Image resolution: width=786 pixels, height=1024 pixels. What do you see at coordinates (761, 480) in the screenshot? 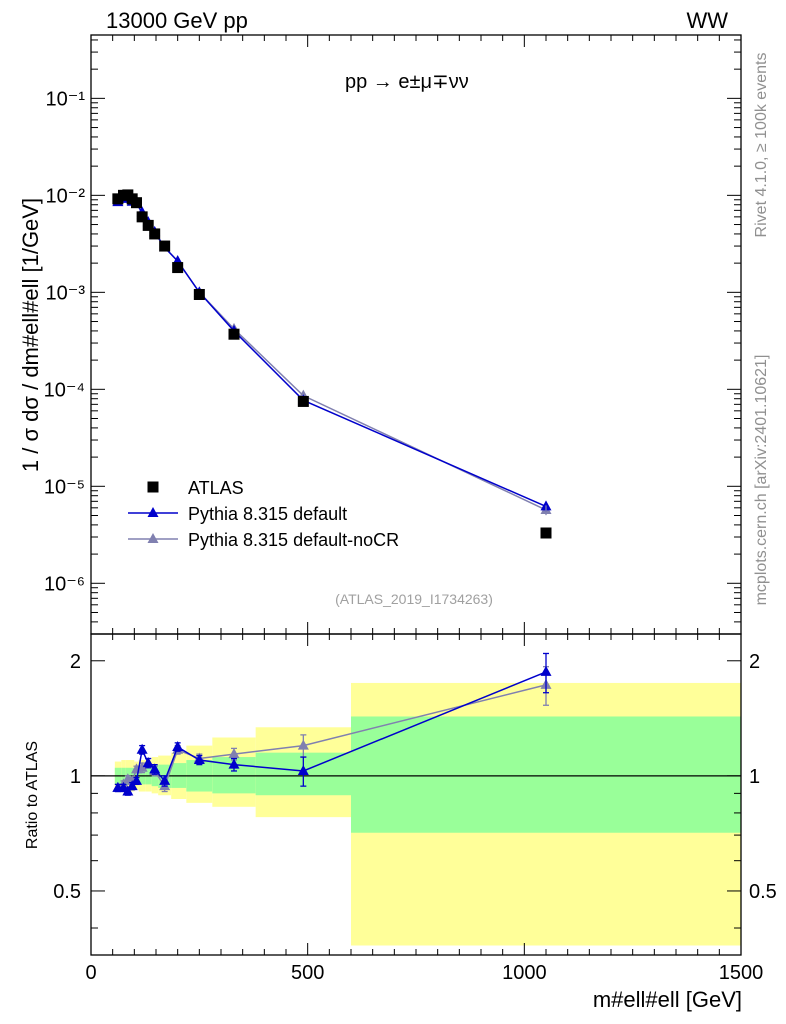
I see `mcplots-label: mcplots.cern.ch [arXiv:2401.10621]` at bounding box center [761, 480].